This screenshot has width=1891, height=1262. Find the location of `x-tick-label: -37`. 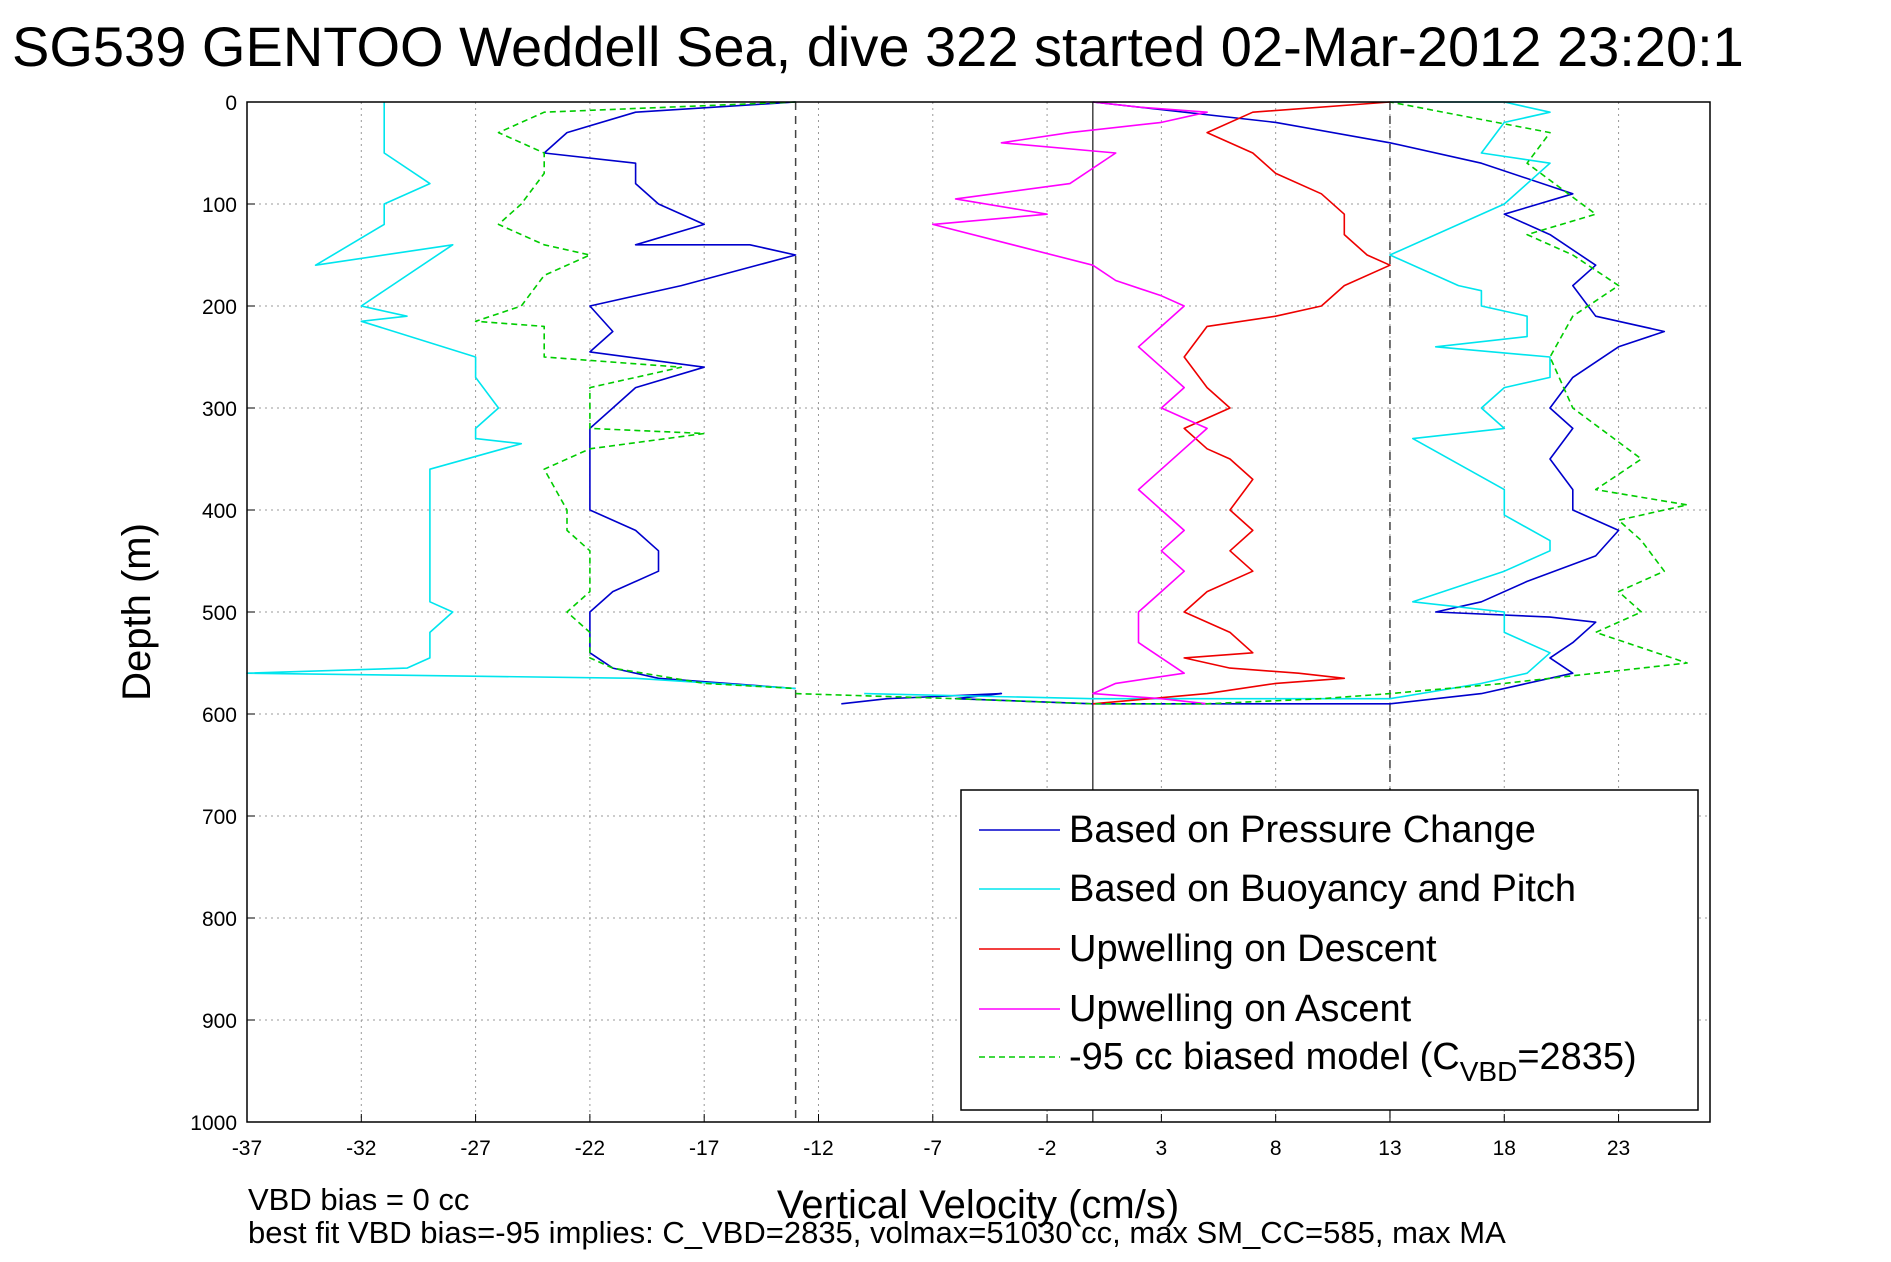

x-tick-label: -37 is located at coordinates (247, 1148).